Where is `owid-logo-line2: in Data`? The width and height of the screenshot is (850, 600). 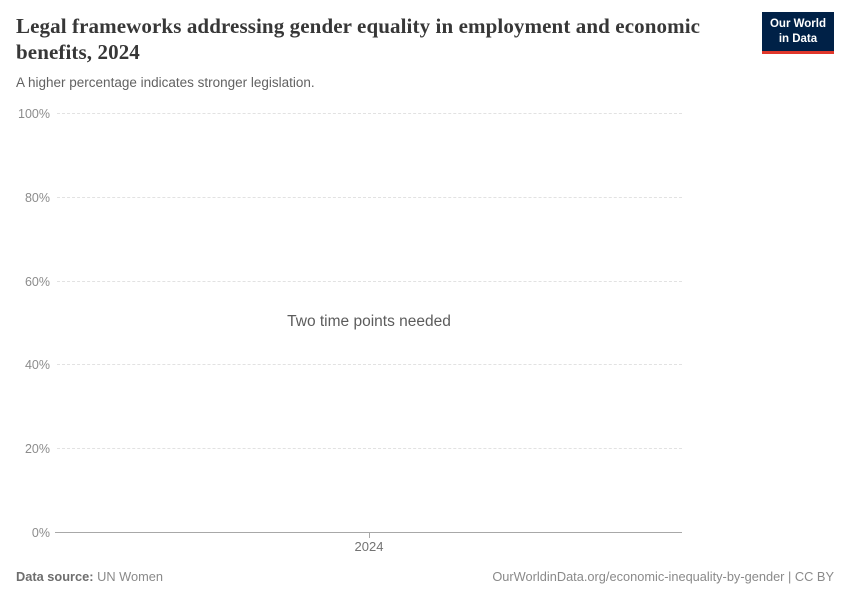 owid-logo-line2: in Data is located at coordinates (798, 38).